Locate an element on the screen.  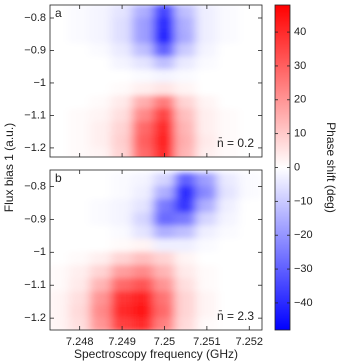
colorbar-tick-label: 30 is located at coordinates (300, 66).